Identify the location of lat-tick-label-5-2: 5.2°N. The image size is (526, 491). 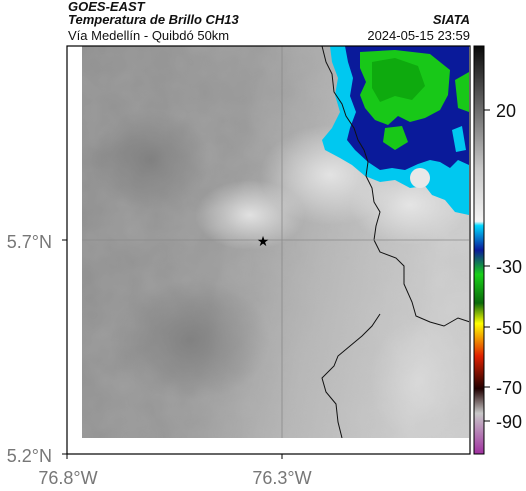
(29, 456).